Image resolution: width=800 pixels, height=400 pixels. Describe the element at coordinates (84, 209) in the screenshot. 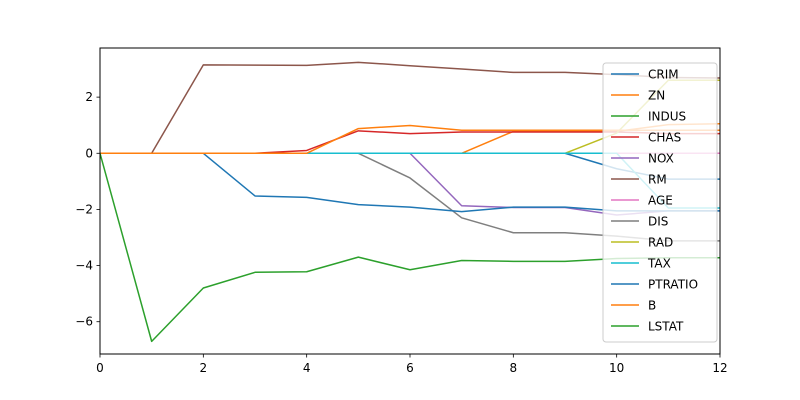

I see `y-tick-label: −2` at that location.